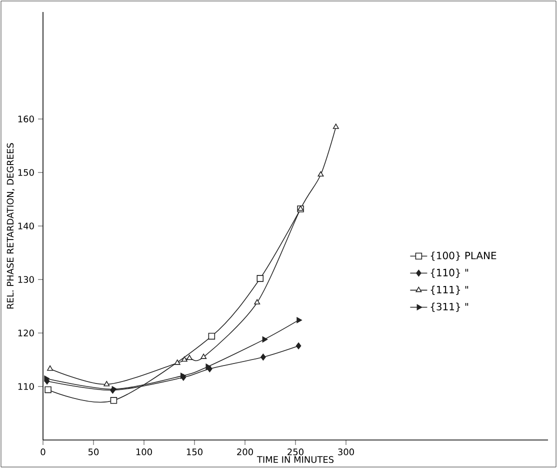  I want to click on y-tick-label: 120, so click(26, 333).